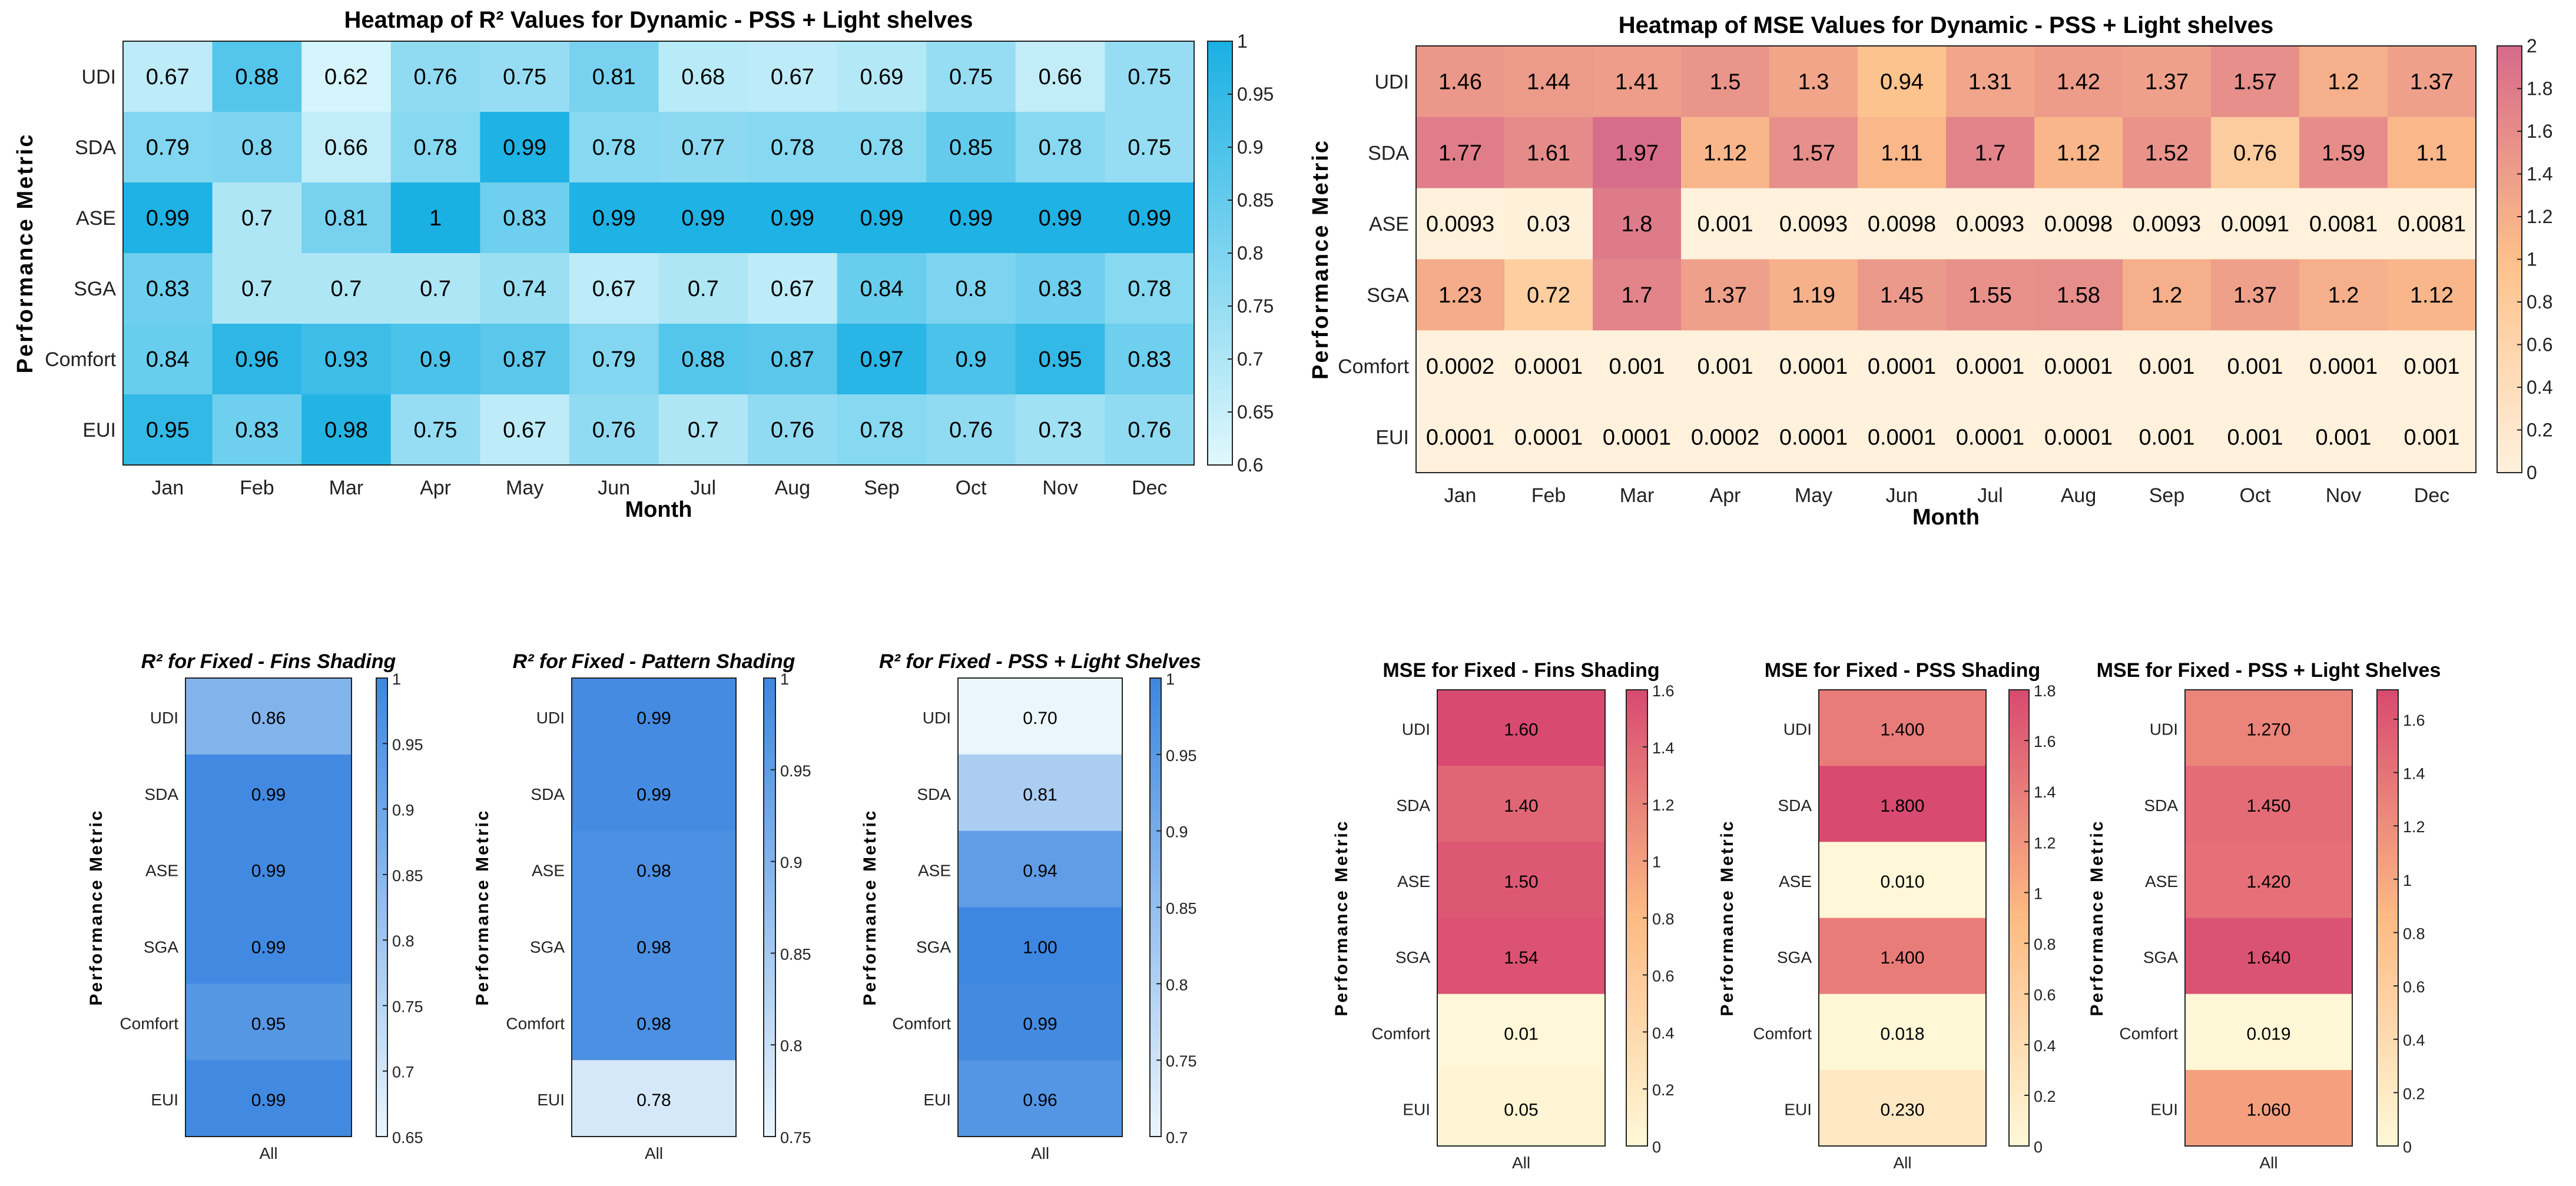  Describe the element at coordinates (1813, 153) in the screenshot. I see `cell-label: 1.57` at that location.